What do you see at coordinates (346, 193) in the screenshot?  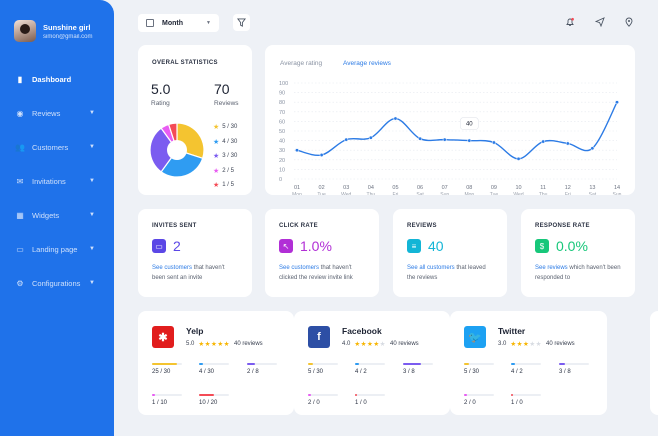 I see `x-tick-weekday: Wed` at bounding box center [346, 193].